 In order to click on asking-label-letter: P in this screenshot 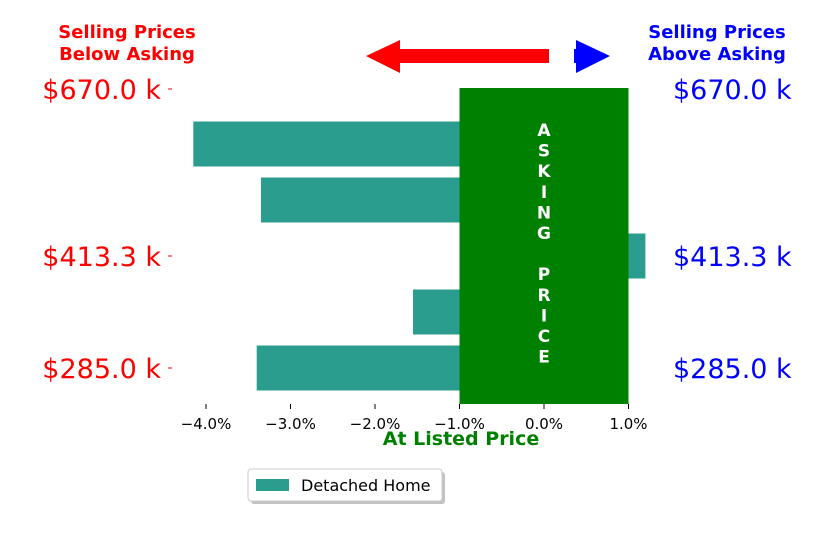, I will do `click(544, 275)`.